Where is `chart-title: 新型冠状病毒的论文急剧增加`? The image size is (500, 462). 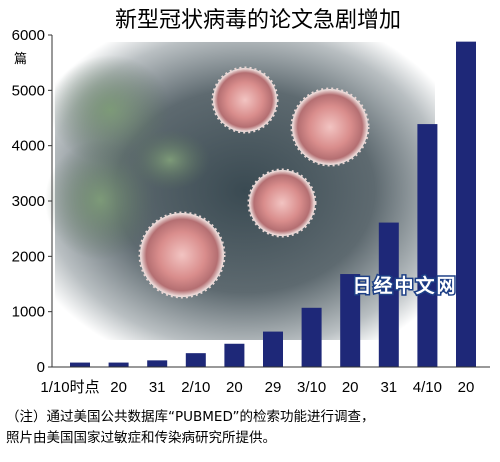
chart-title: 新型冠状病毒的论文急剧增加 is located at coordinates (258, 20).